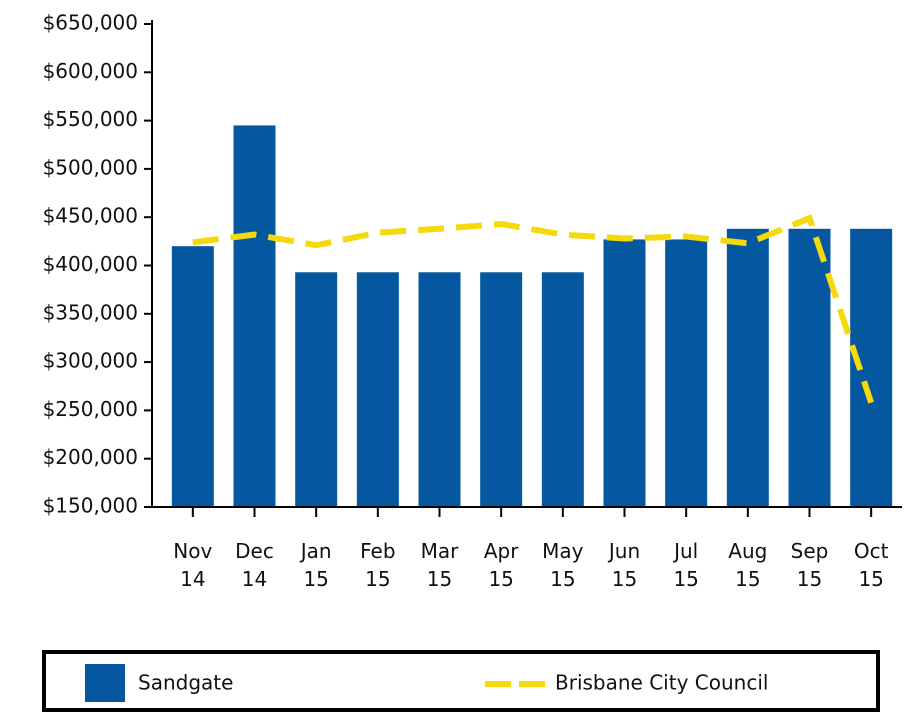  Describe the element at coordinates (254, 565) in the screenshot. I see `x-tick-label: Dec 14` at that location.